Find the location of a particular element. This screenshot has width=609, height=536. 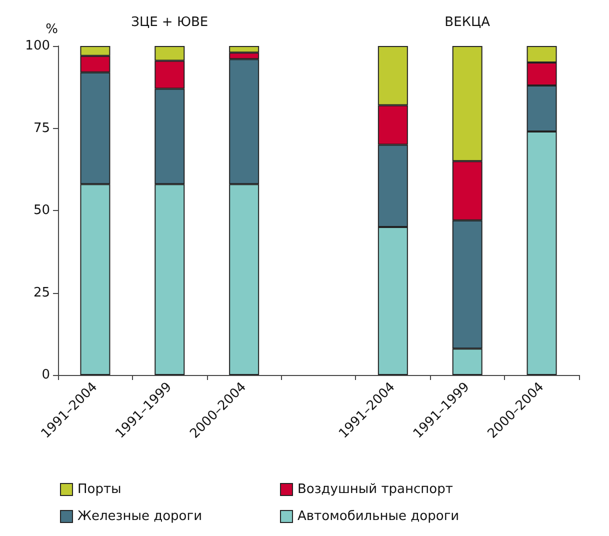

legend-label: Воздушный транспорт is located at coordinates (376, 489).